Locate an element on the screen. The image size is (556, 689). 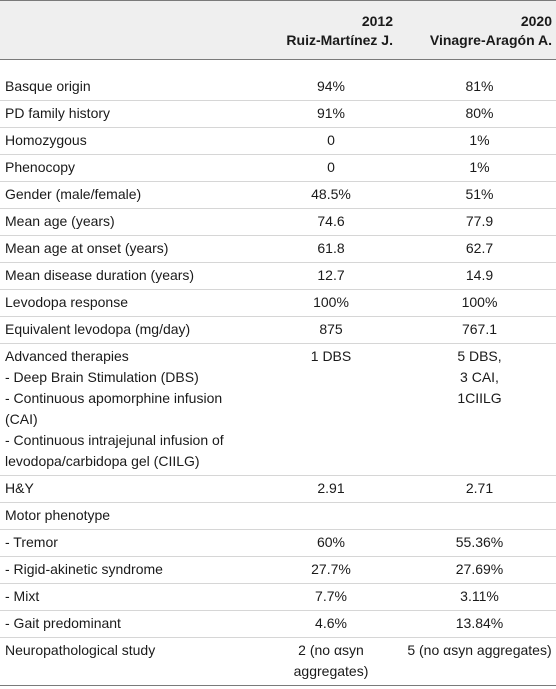
value-2020-line: 5 DBS, is located at coordinates (479, 356).